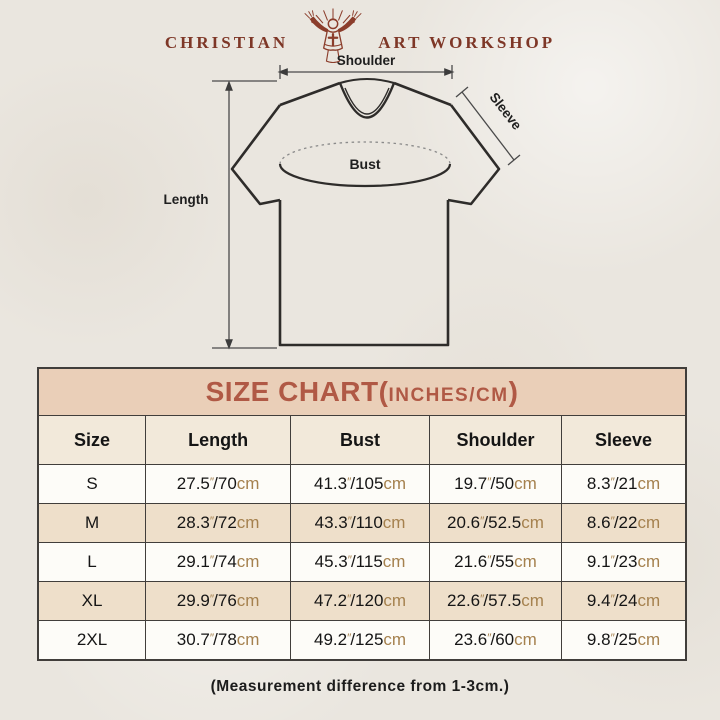 The height and width of the screenshot is (720, 720). I want to click on cell-shoulder: 21.6″/55cm, so click(495, 562).